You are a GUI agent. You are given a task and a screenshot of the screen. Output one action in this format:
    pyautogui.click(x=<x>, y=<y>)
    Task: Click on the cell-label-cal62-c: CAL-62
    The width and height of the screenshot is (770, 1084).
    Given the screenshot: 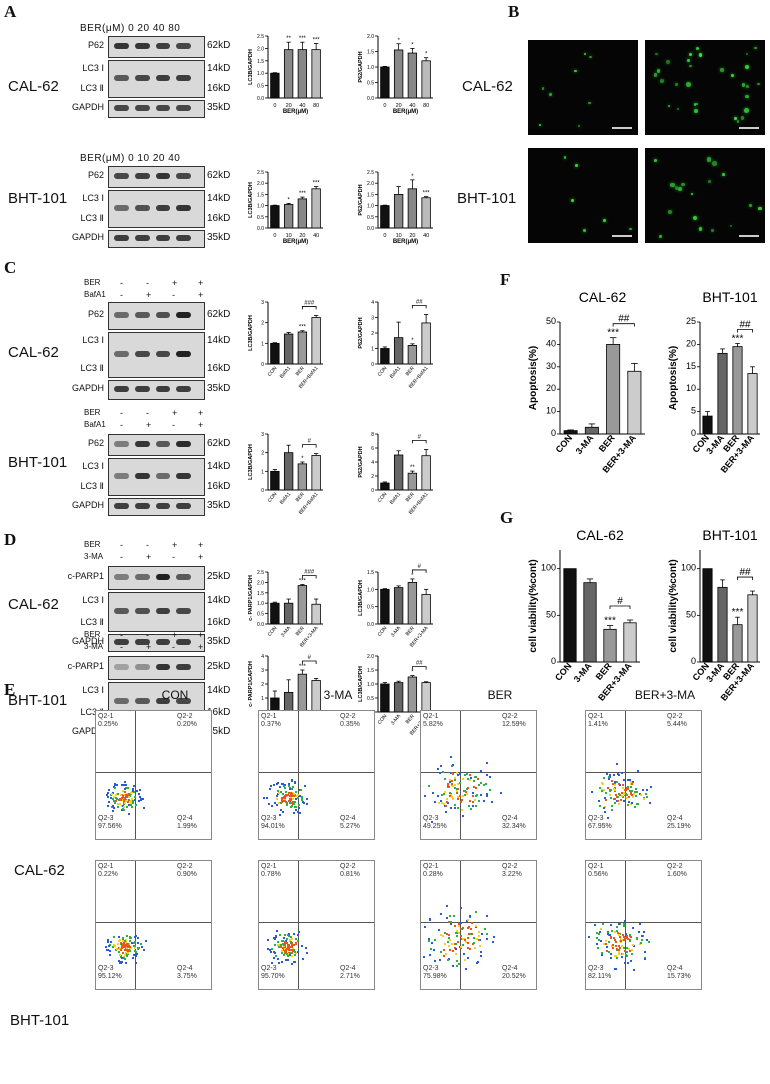 What is the action you would take?
    pyautogui.click(x=33, y=352)
    